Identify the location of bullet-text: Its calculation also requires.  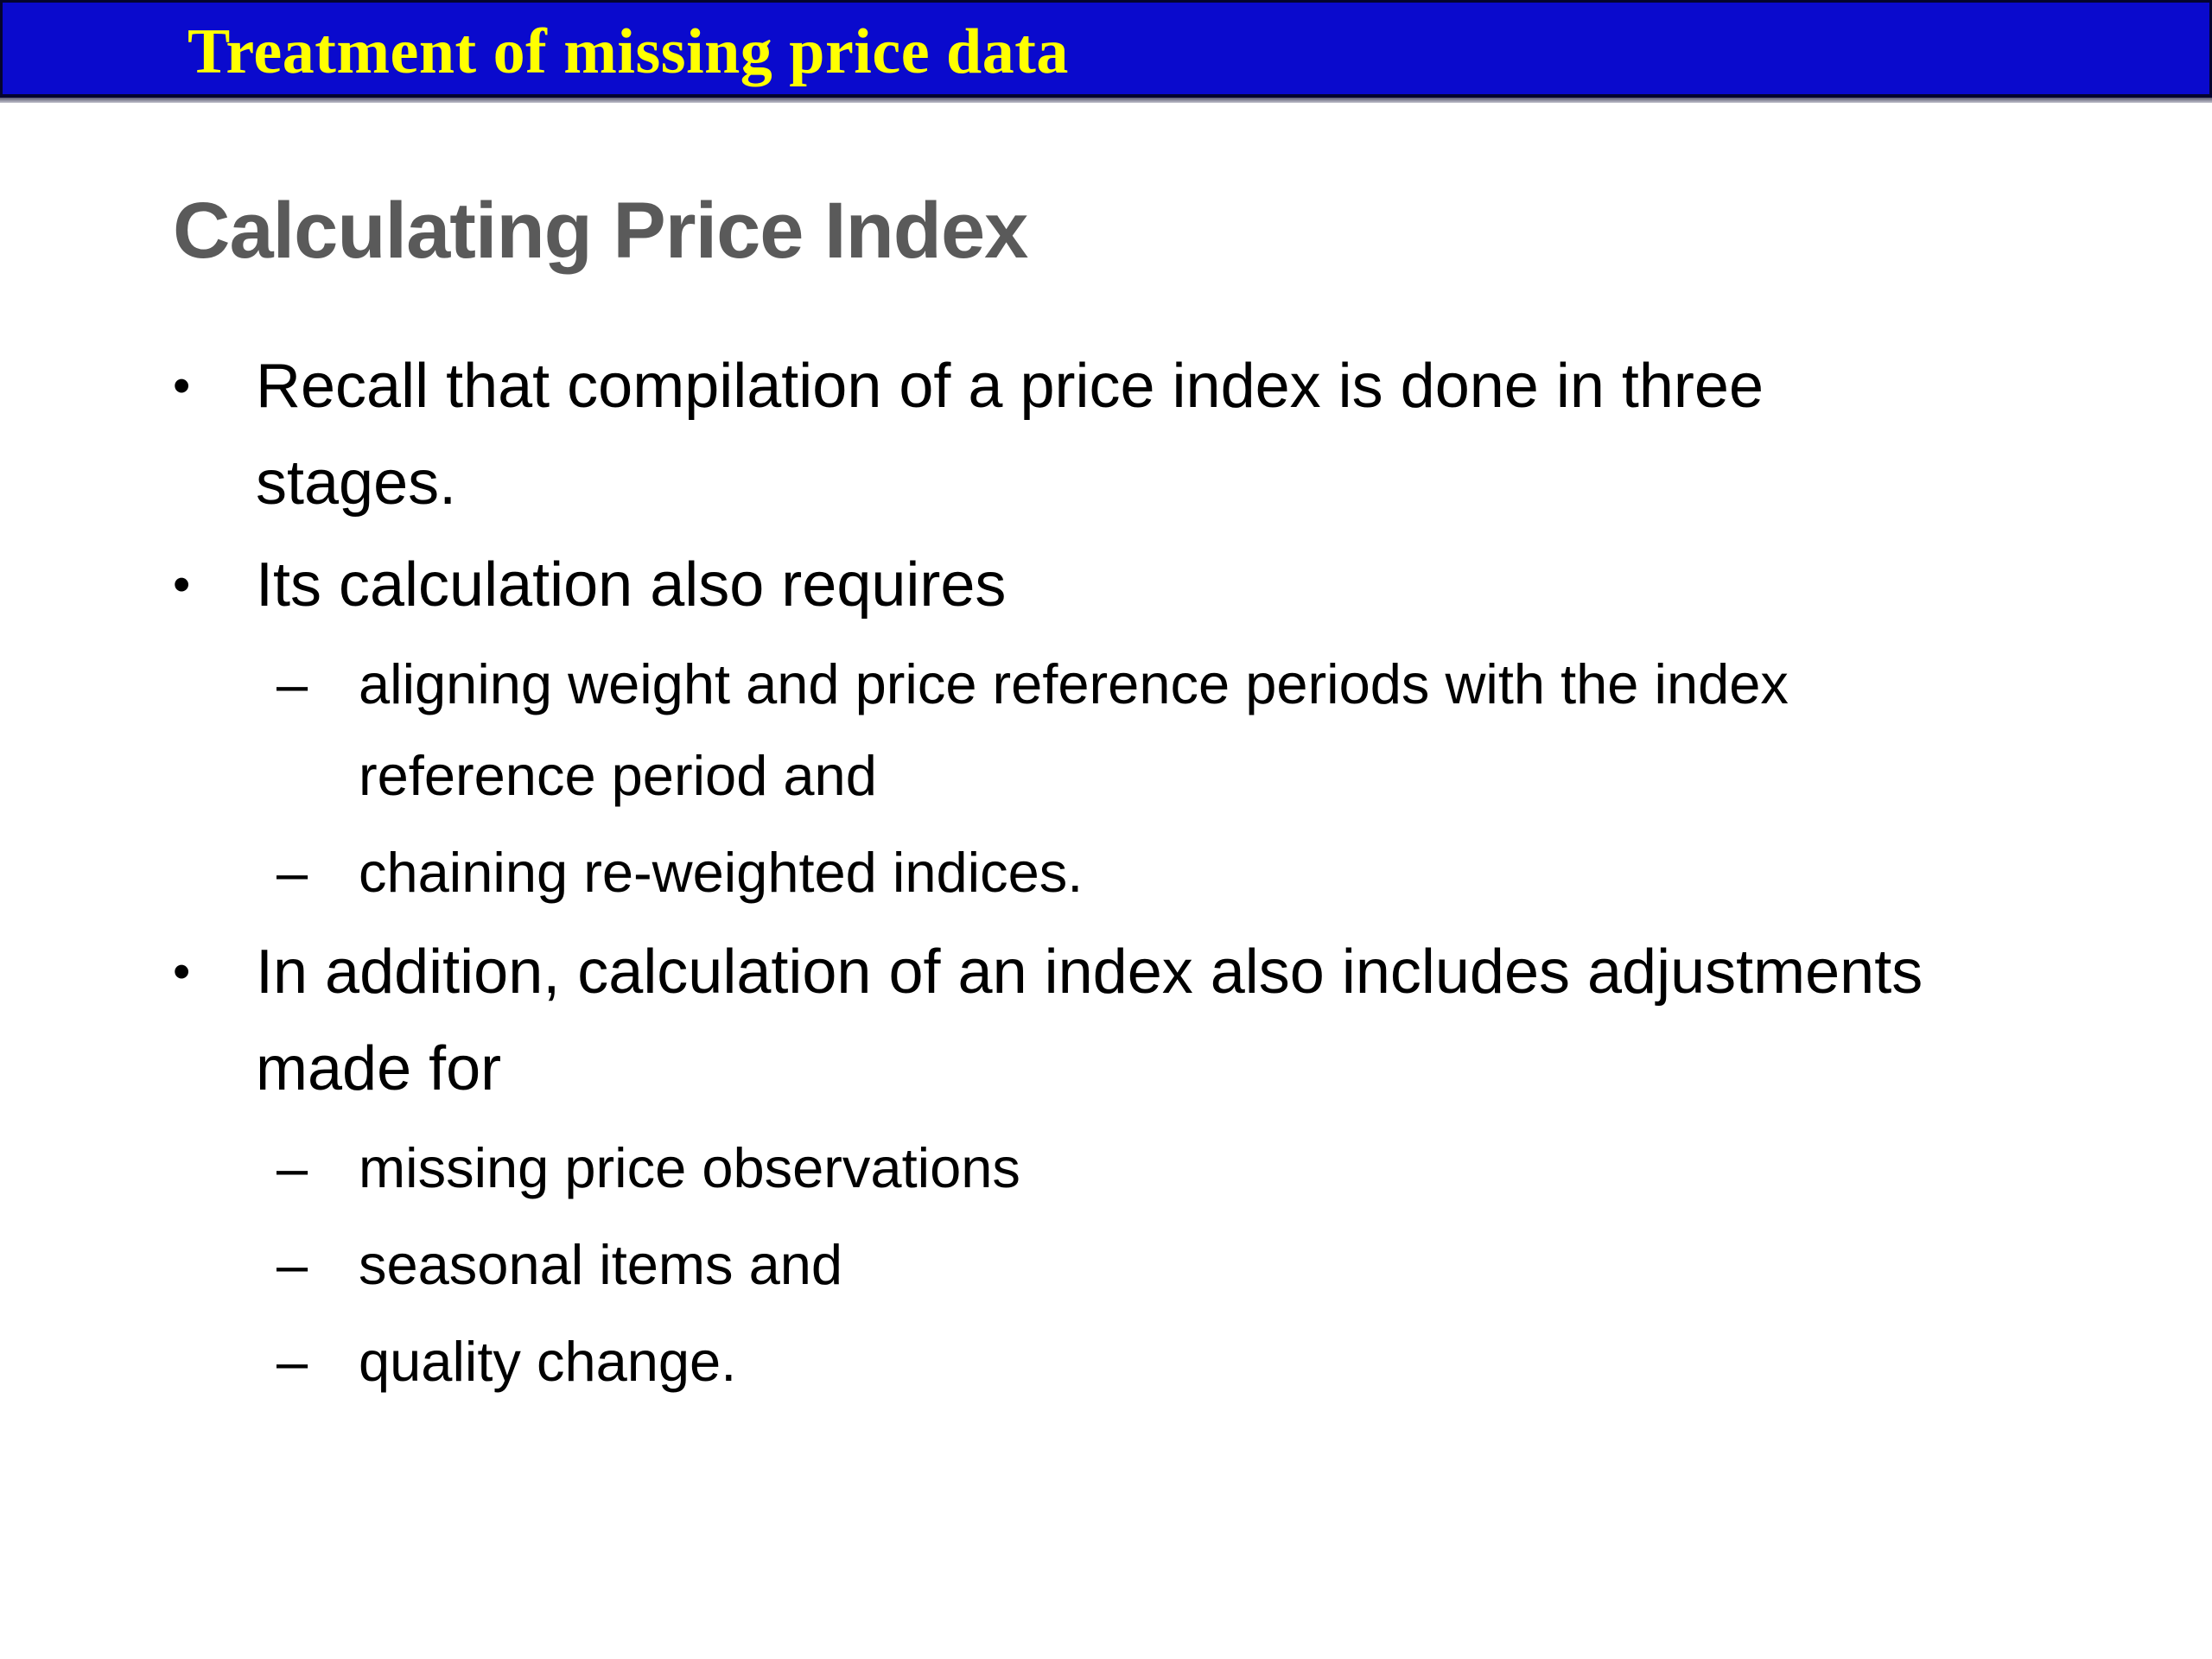
(631, 585).